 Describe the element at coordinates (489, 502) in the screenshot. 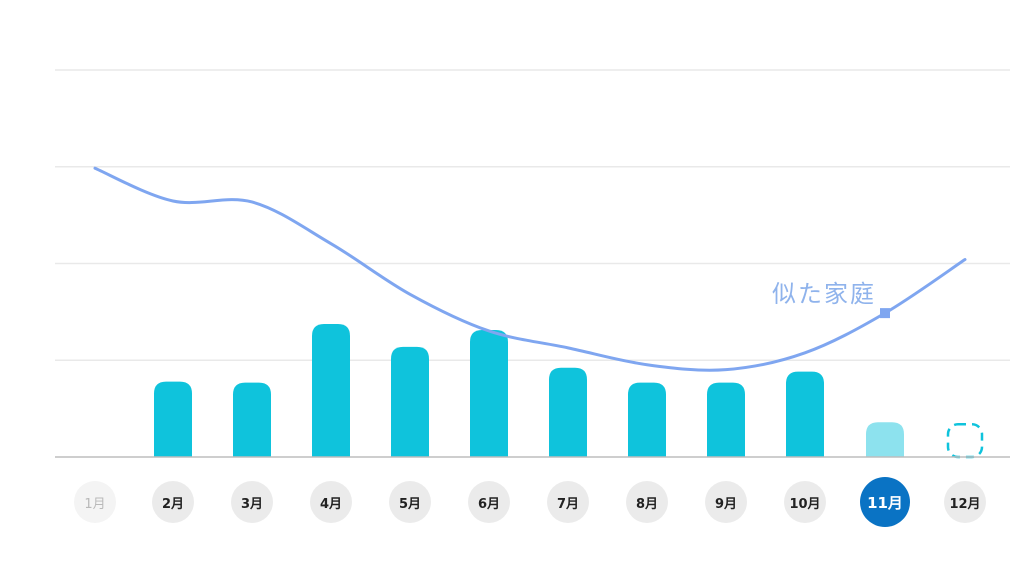

I see `month-pill-6: 6月` at that location.